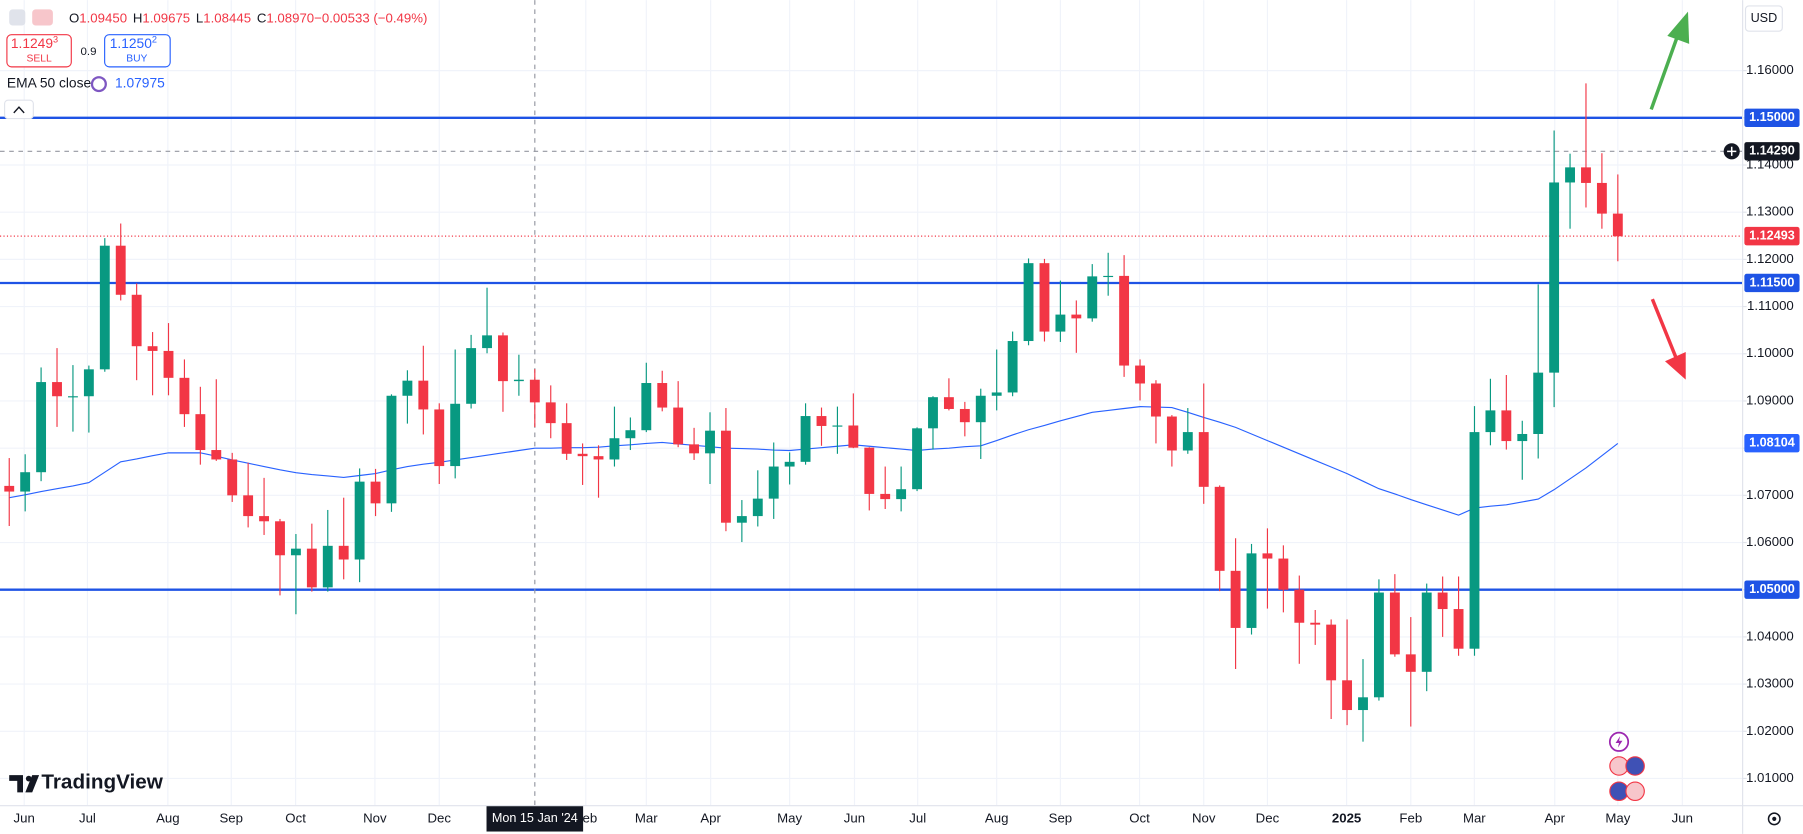 The width and height of the screenshot is (1803, 834). What do you see at coordinates (1770, 399) in the screenshot?
I see `y-tick-label: 1.09000` at bounding box center [1770, 399].